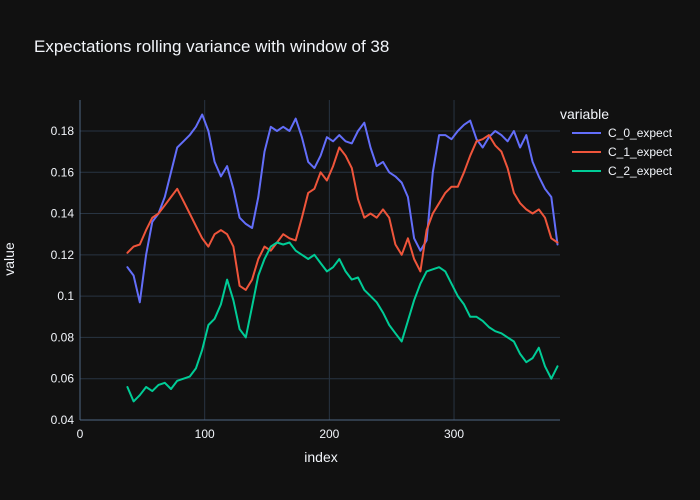 This screenshot has width=700, height=500. I want to click on x-tick-label: 300, so click(454, 434).